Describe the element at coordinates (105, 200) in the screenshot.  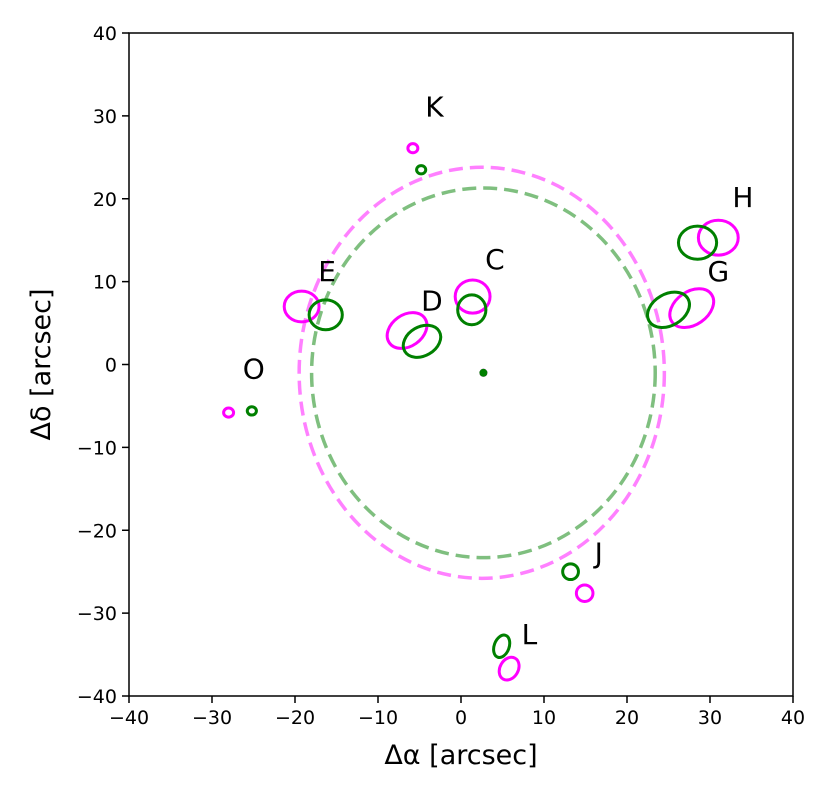
I see `y-tick-label: 20` at that location.